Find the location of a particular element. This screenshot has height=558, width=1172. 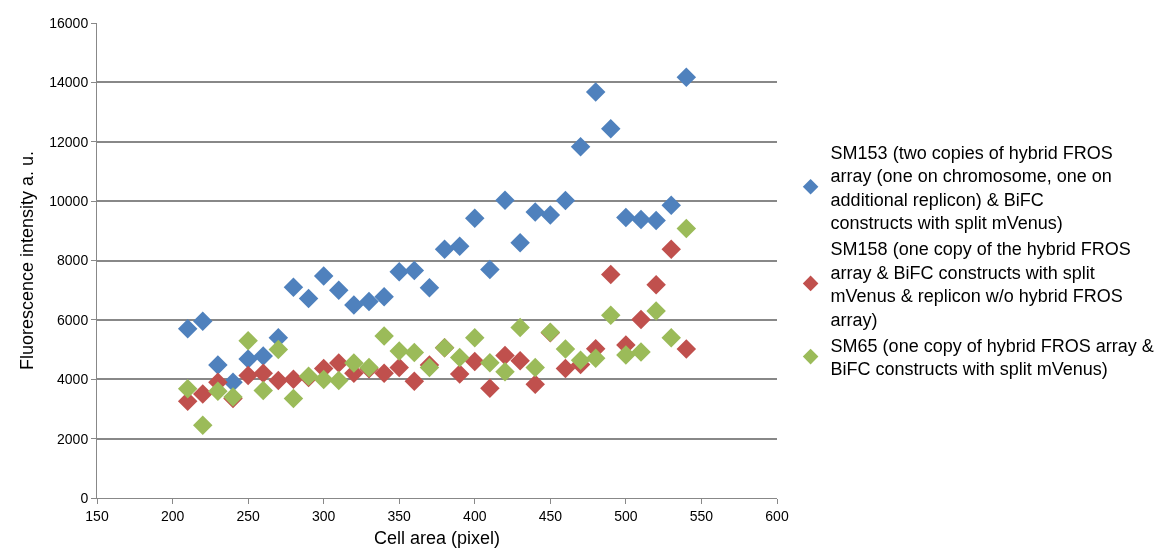

y-tick-label: 16000 is located at coordinates (69, 22).